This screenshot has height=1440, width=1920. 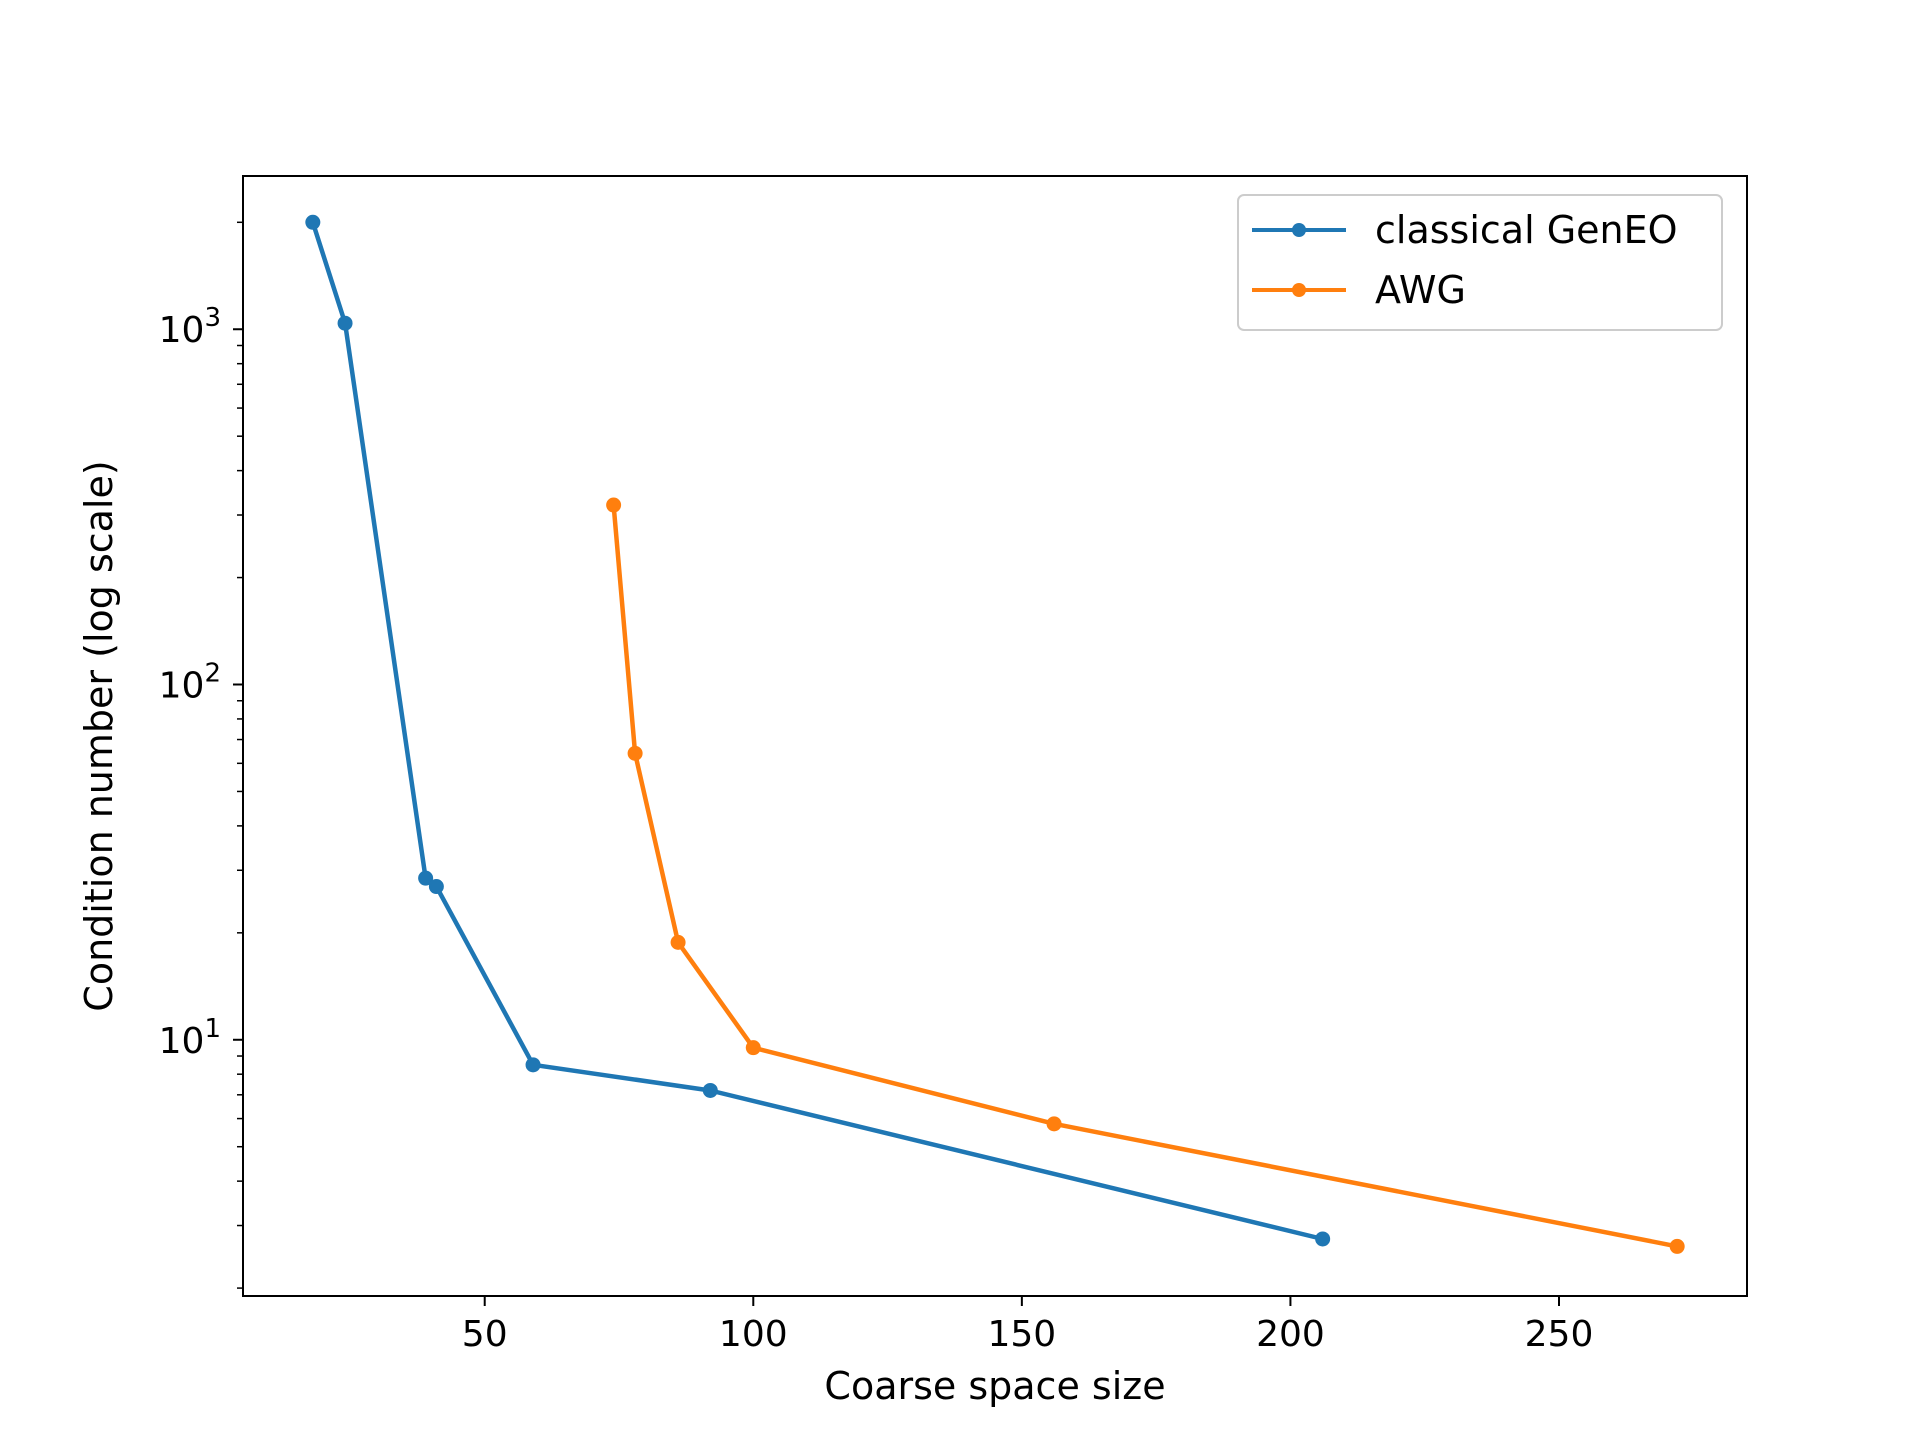 I want to click on y-axis-ticks: 10¹ 10² 10³, so click(x=201, y=682).